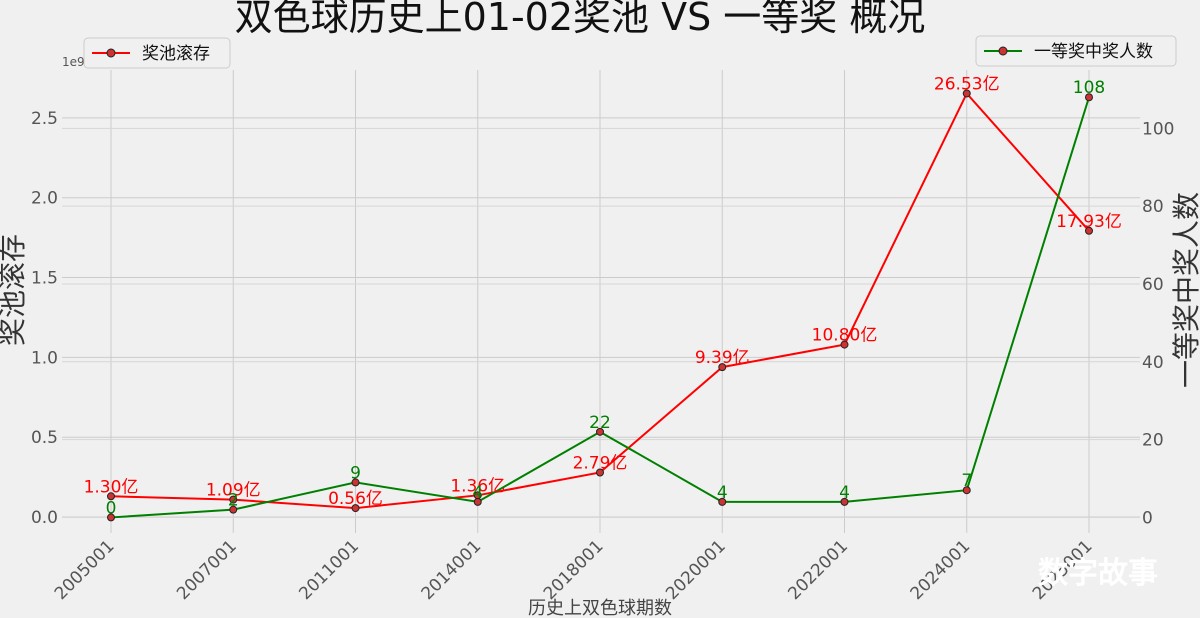 The image size is (1200, 618). Describe the element at coordinates (818, 570) in the screenshot. I see `x-tick-label: 2022001` at that location.